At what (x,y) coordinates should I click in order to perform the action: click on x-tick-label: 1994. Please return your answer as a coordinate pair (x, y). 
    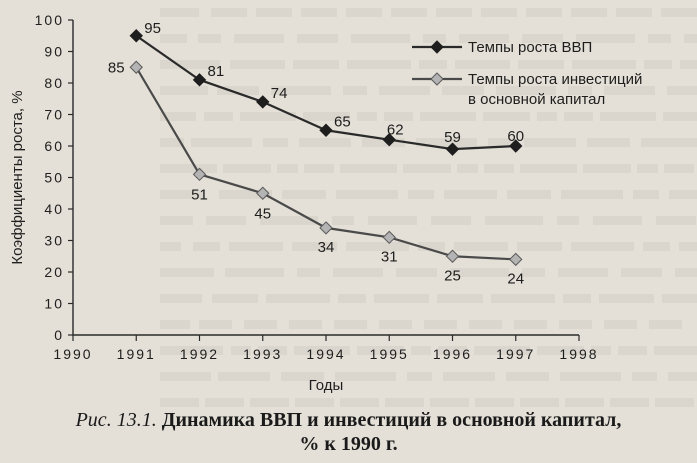
    Looking at the image, I should click on (325, 354).